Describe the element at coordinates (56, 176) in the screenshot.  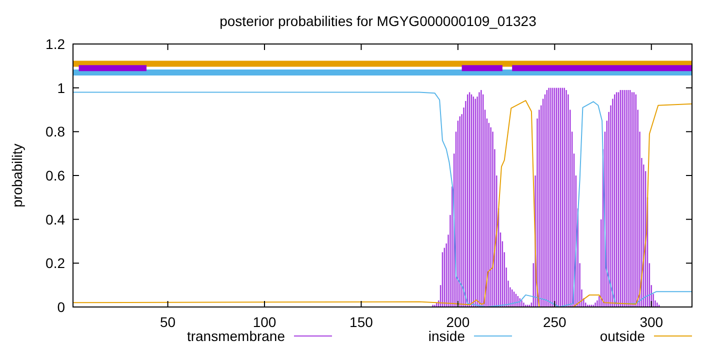
I see `y-tick-label: 0.6` at that location.